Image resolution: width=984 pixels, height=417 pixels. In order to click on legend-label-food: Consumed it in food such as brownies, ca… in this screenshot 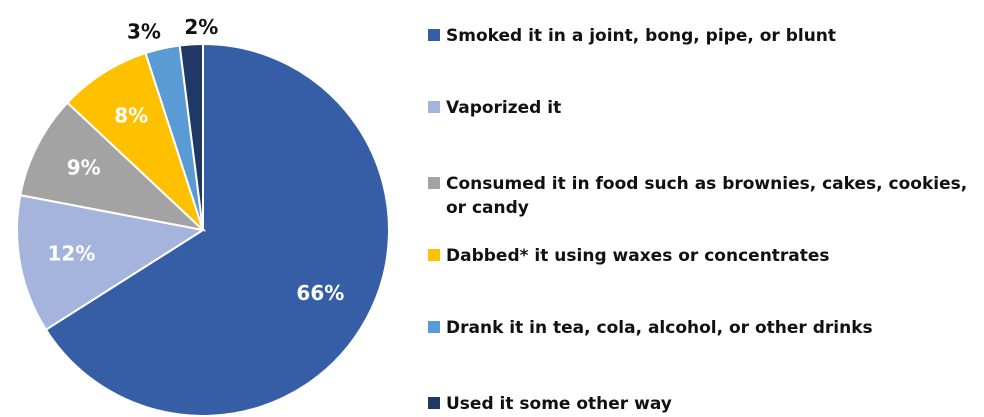, I will do `click(707, 196)`.